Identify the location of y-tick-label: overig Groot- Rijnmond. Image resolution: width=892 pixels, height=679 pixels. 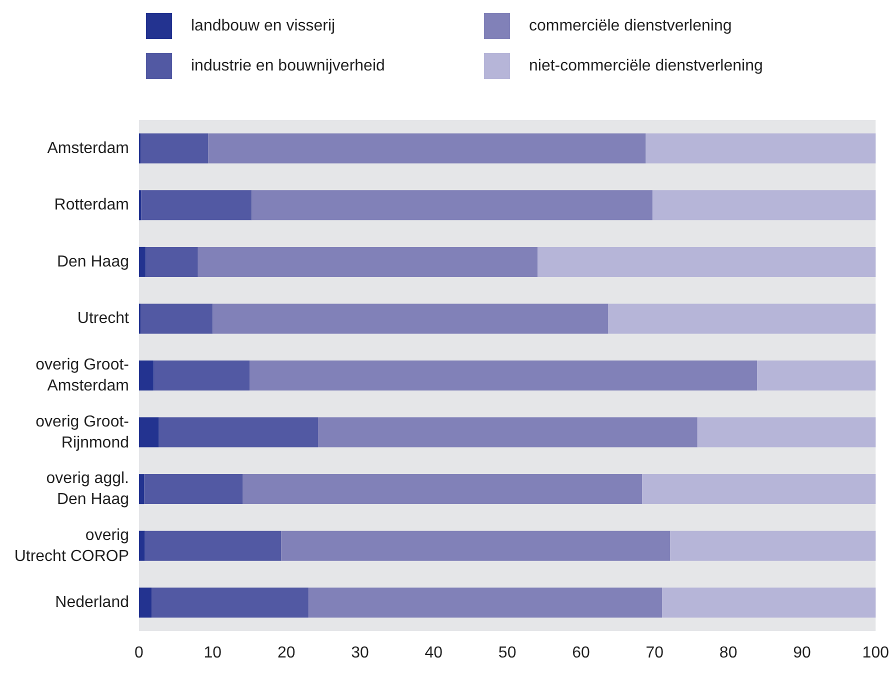
(82, 432).